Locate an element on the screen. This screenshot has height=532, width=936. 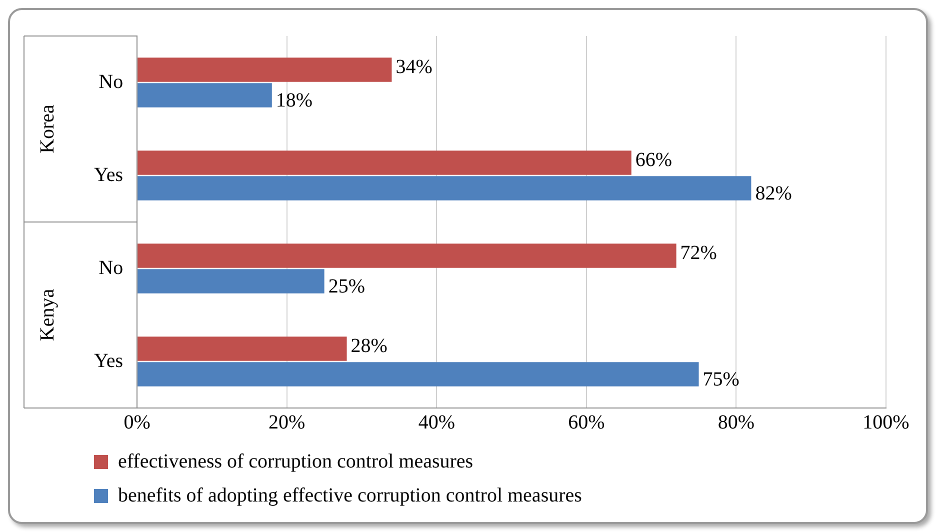
x-tick-label: 40% is located at coordinates (436, 422).